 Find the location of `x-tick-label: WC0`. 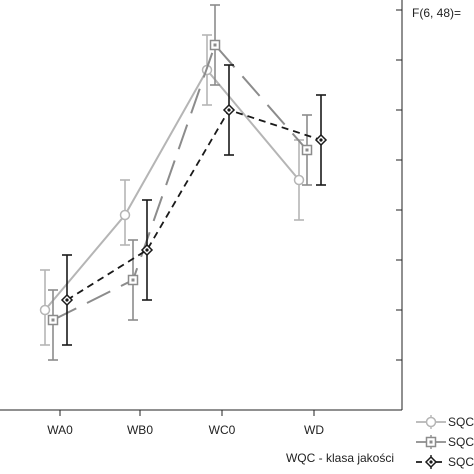

x-tick-label: WC0 is located at coordinates (222, 430).